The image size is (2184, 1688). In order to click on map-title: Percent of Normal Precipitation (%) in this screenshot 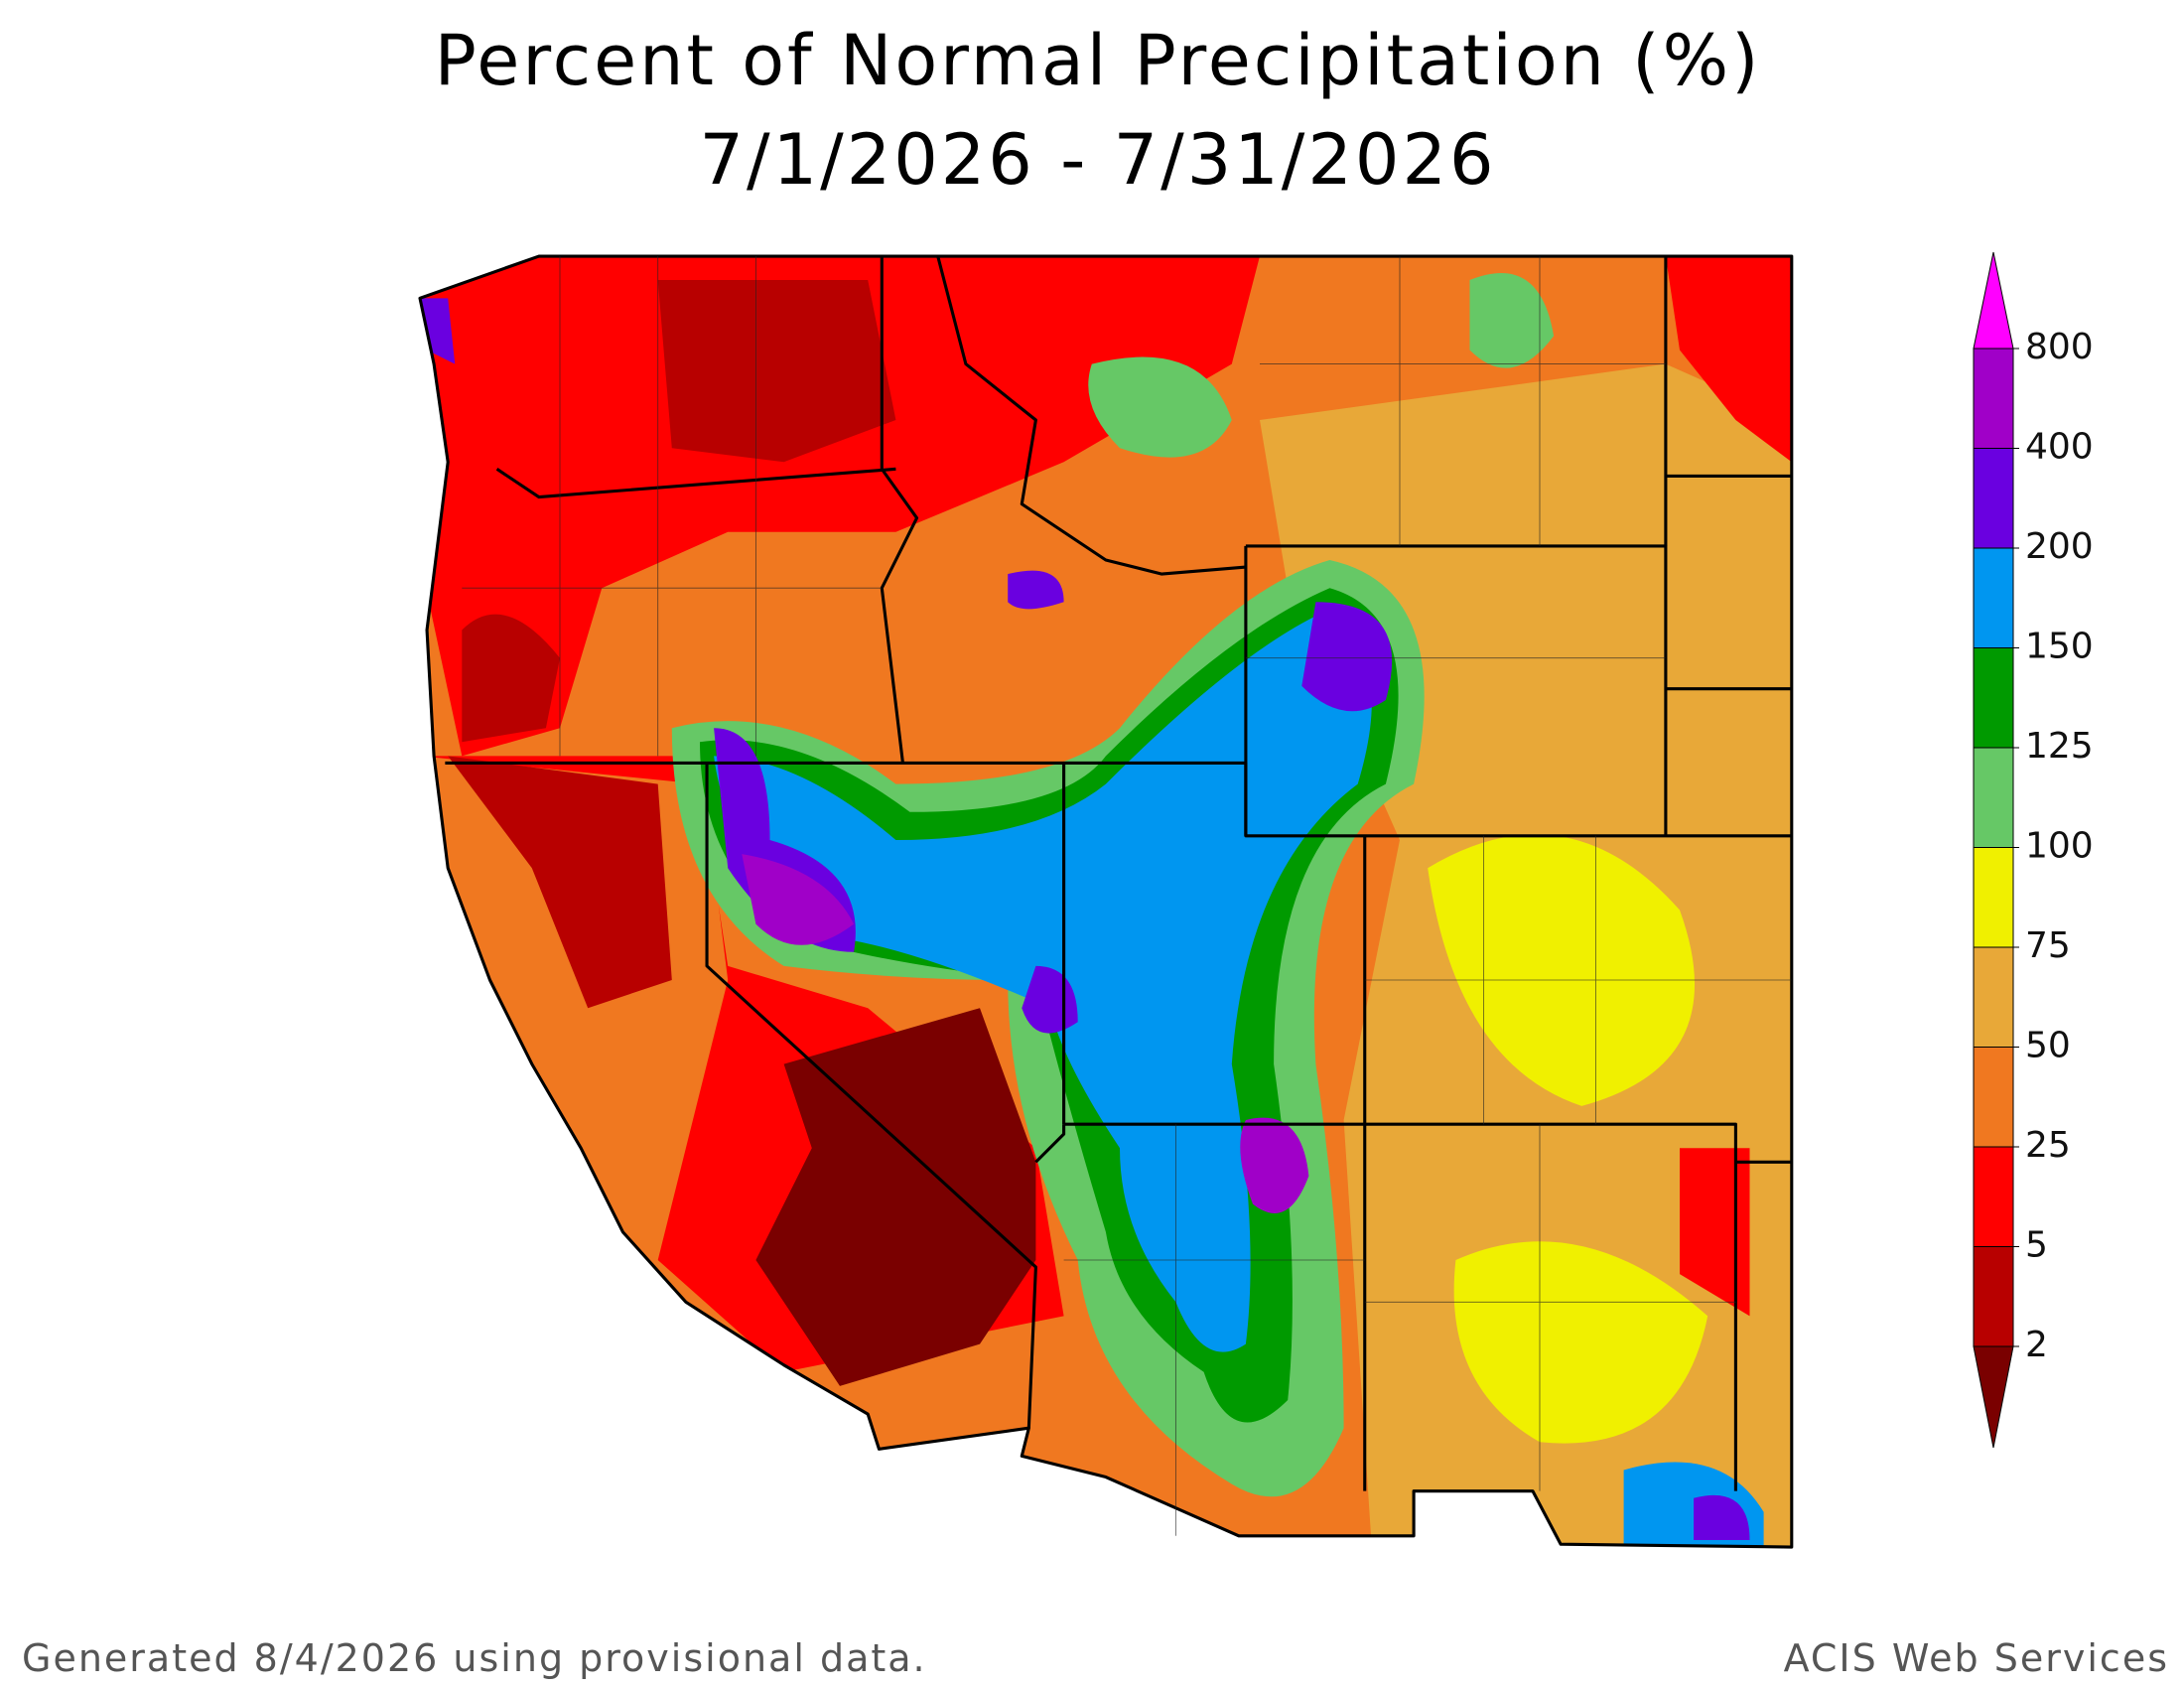, I will do `click(1098, 60)`.